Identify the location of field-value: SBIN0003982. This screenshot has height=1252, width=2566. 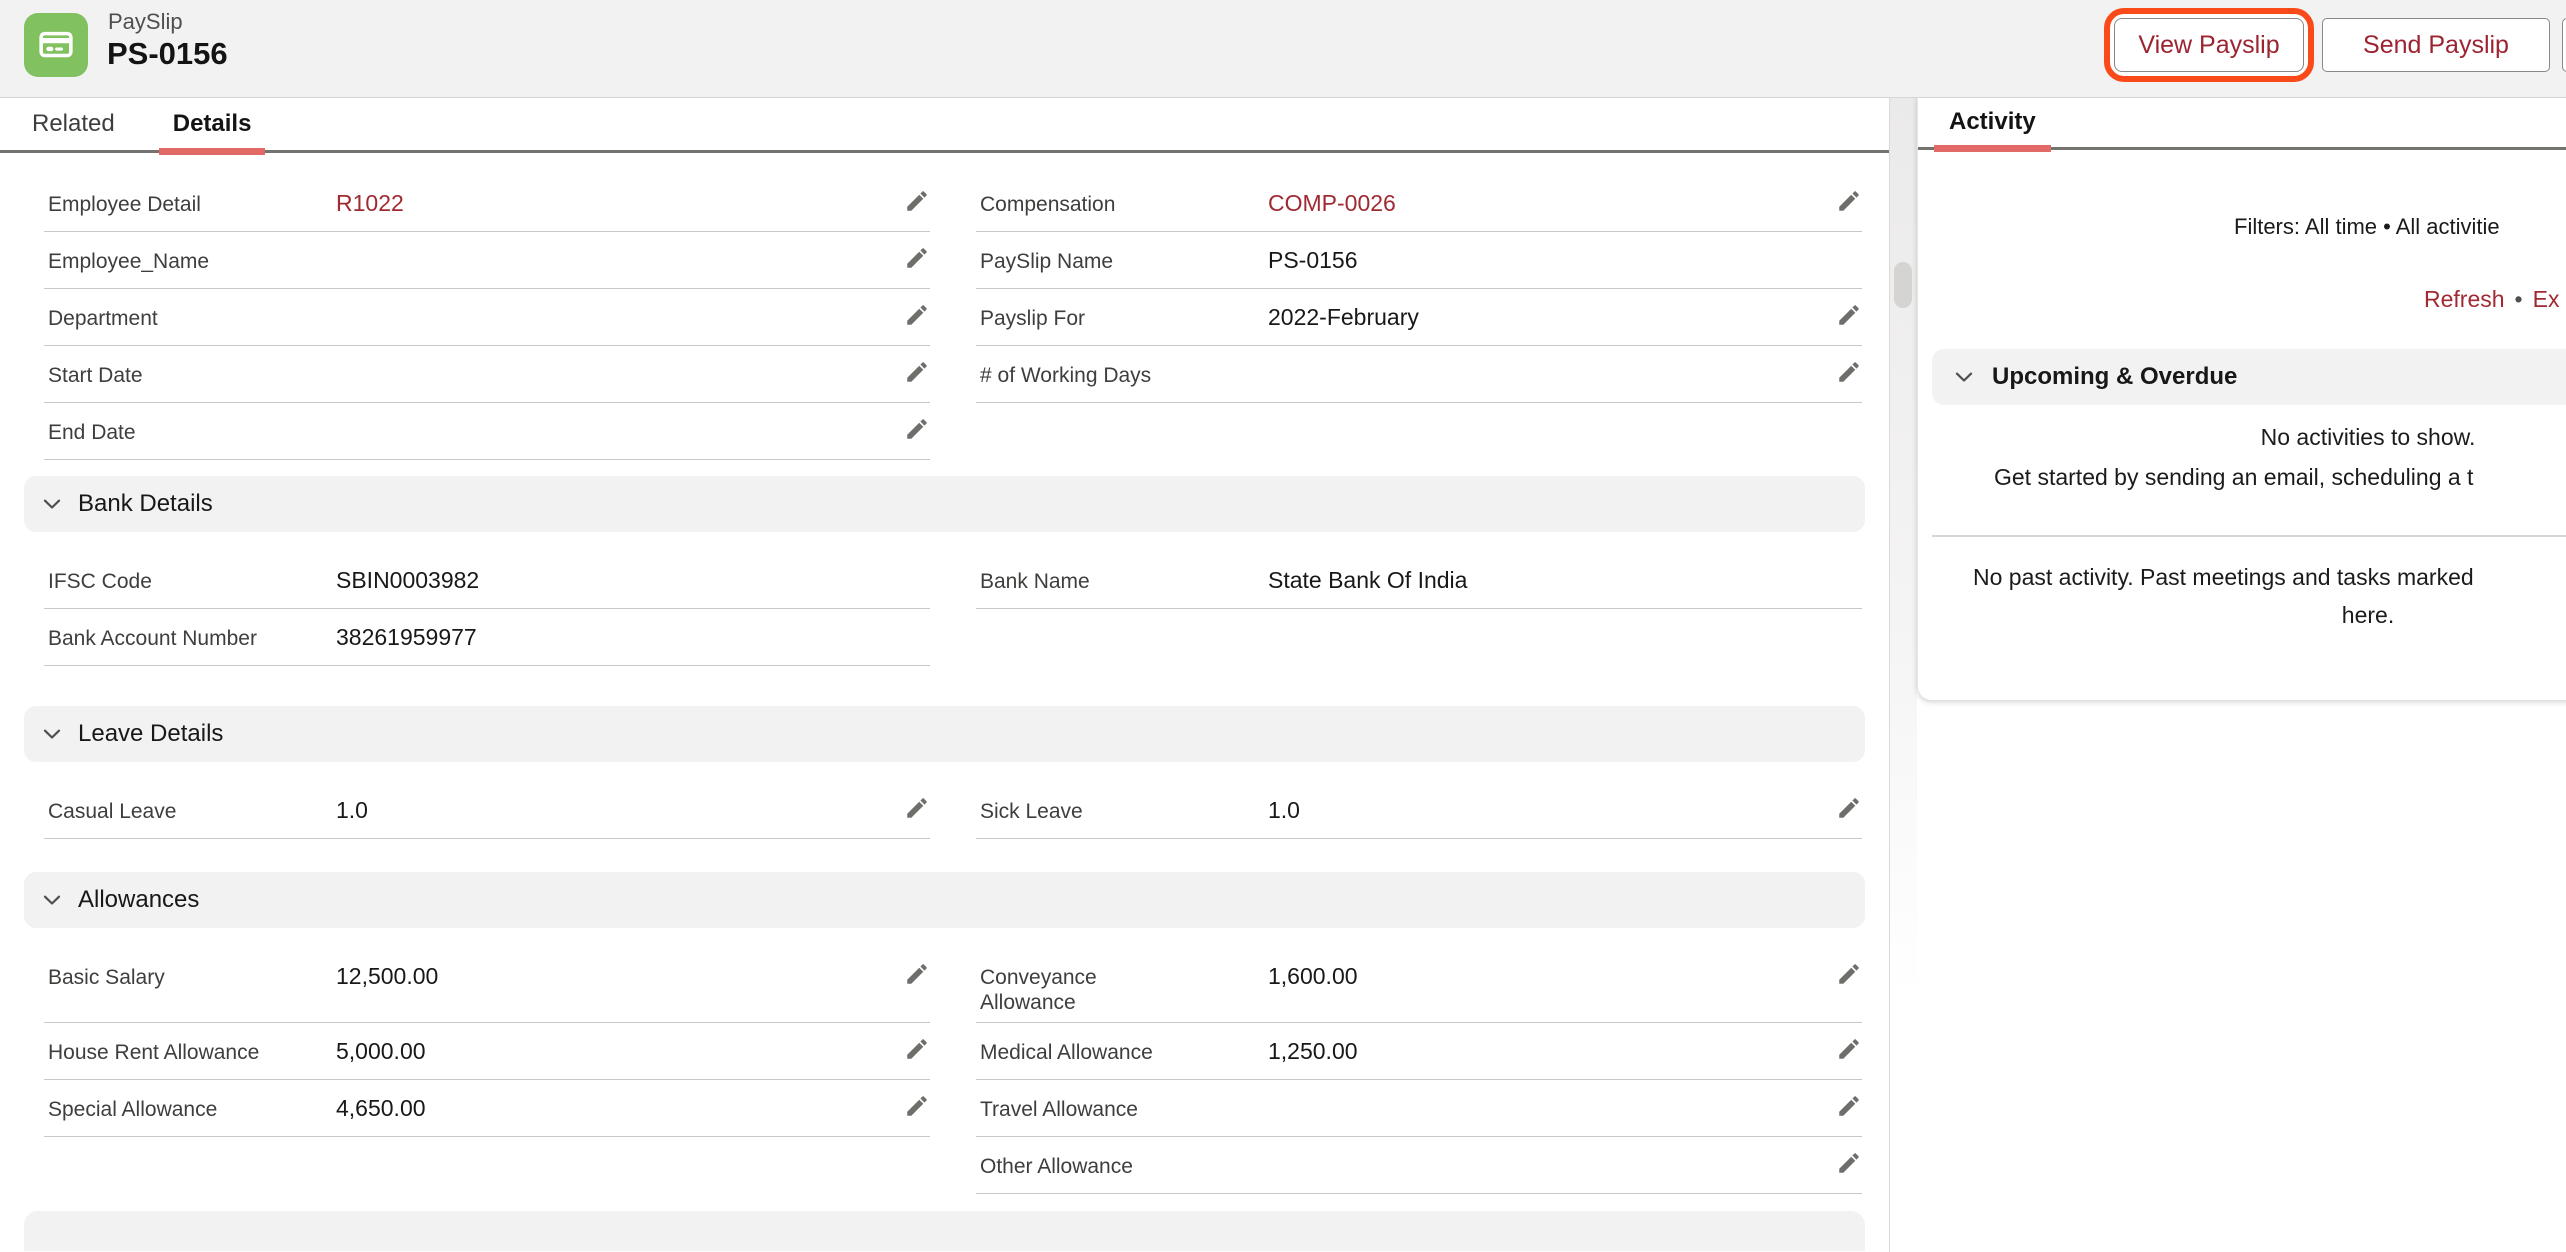
(408, 580).